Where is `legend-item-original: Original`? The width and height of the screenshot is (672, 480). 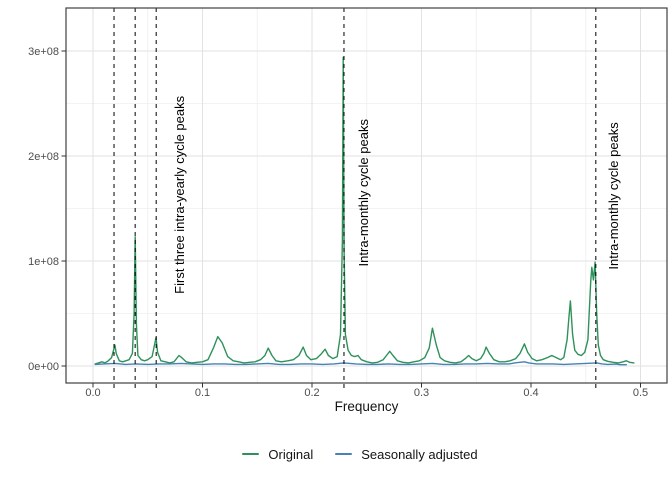 legend-item-original: Original is located at coordinates (277, 454).